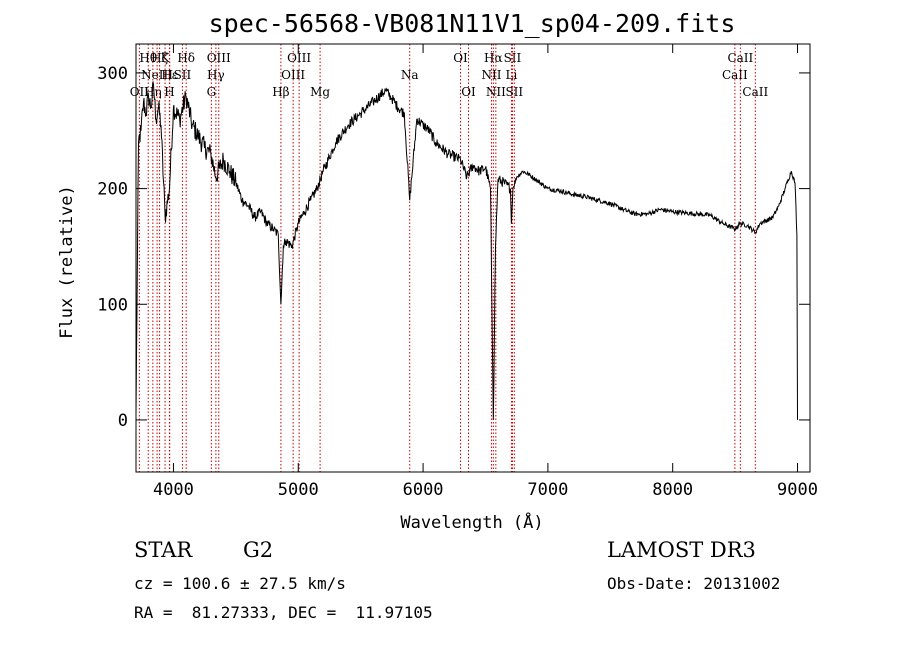 The image size is (900, 649). What do you see at coordinates (240, 583) in the screenshot?
I see `redshift-text: cz = 100.6 ± 27.5 km/s` at bounding box center [240, 583].